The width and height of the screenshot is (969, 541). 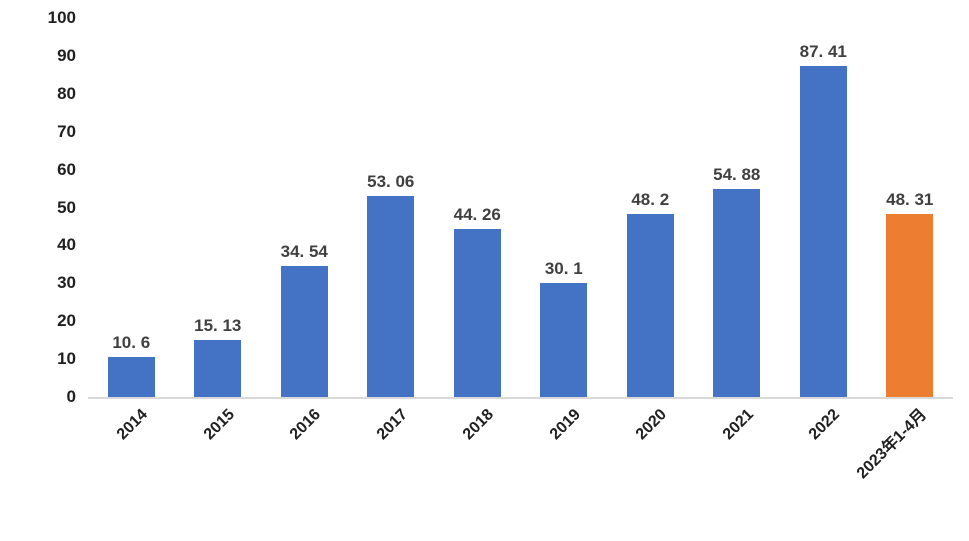 What do you see at coordinates (477, 215) in the screenshot?
I see `data-label-2018: 44. 26` at bounding box center [477, 215].